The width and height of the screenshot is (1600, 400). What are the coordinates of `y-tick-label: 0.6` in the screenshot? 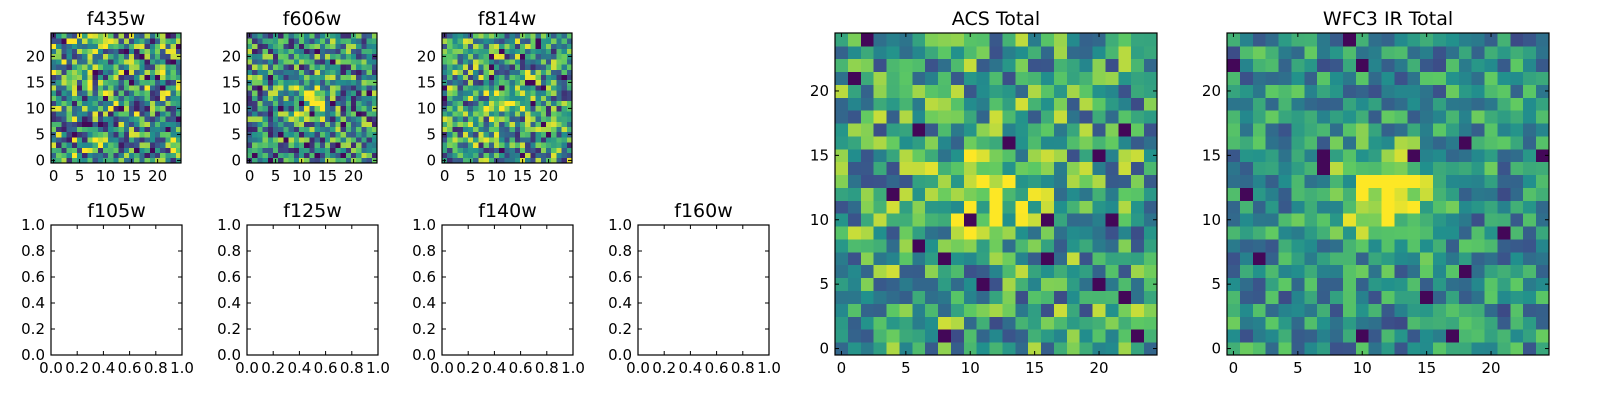 It's located at (229, 277).